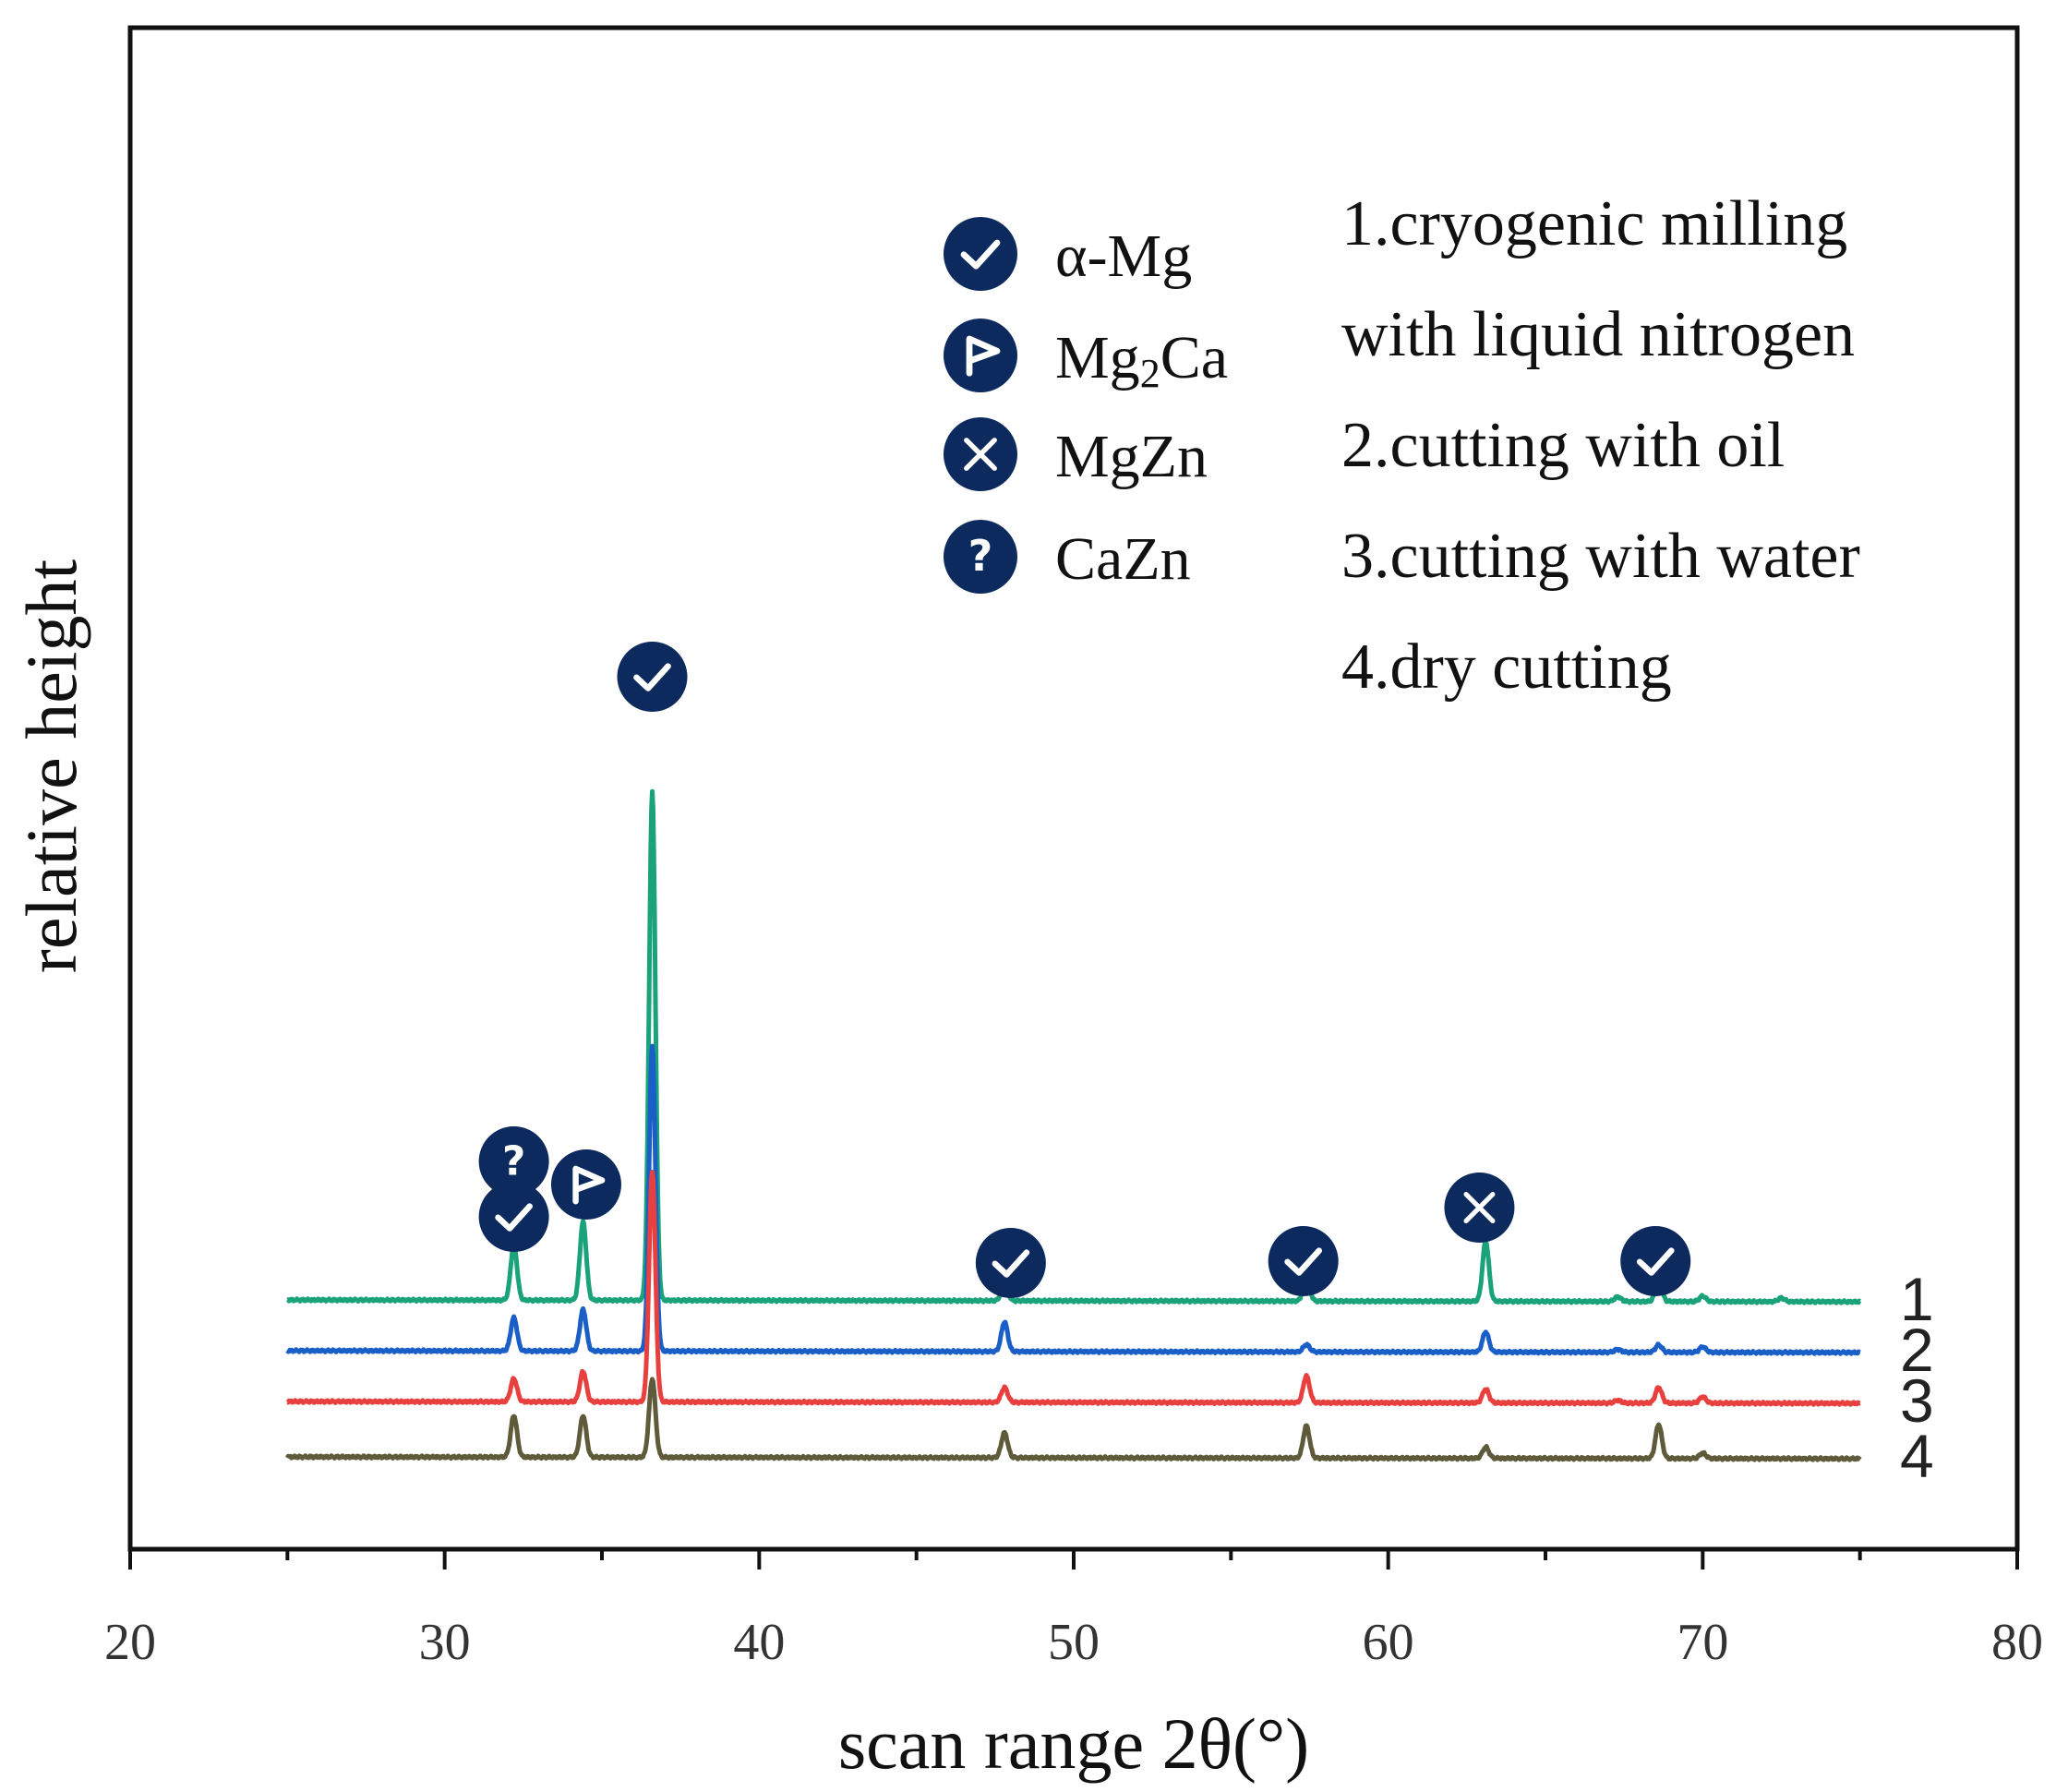 The height and width of the screenshot is (1792, 2068). I want to click on trace-label-3: 3, so click(1917, 1400).